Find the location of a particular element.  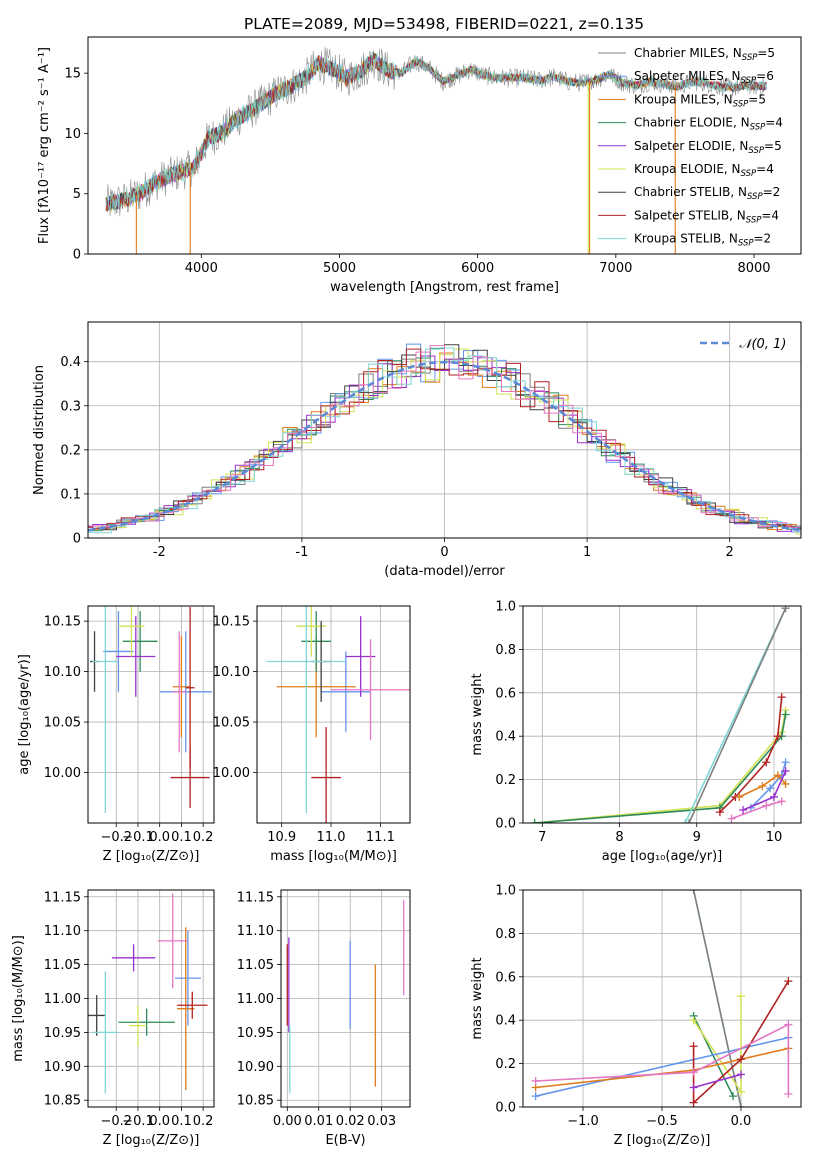

x-axis-label: wavelength [Angstrom, rest frame] is located at coordinates (444, 287).